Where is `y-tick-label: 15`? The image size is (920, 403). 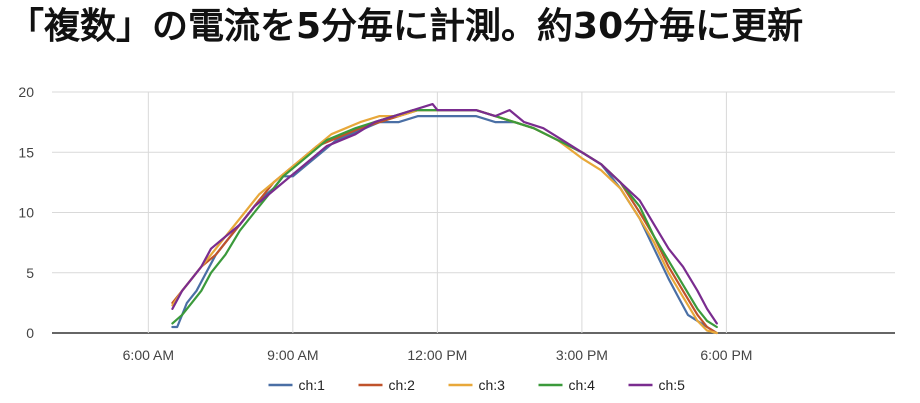 y-tick-label: 15 is located at coordinates (26, 152).